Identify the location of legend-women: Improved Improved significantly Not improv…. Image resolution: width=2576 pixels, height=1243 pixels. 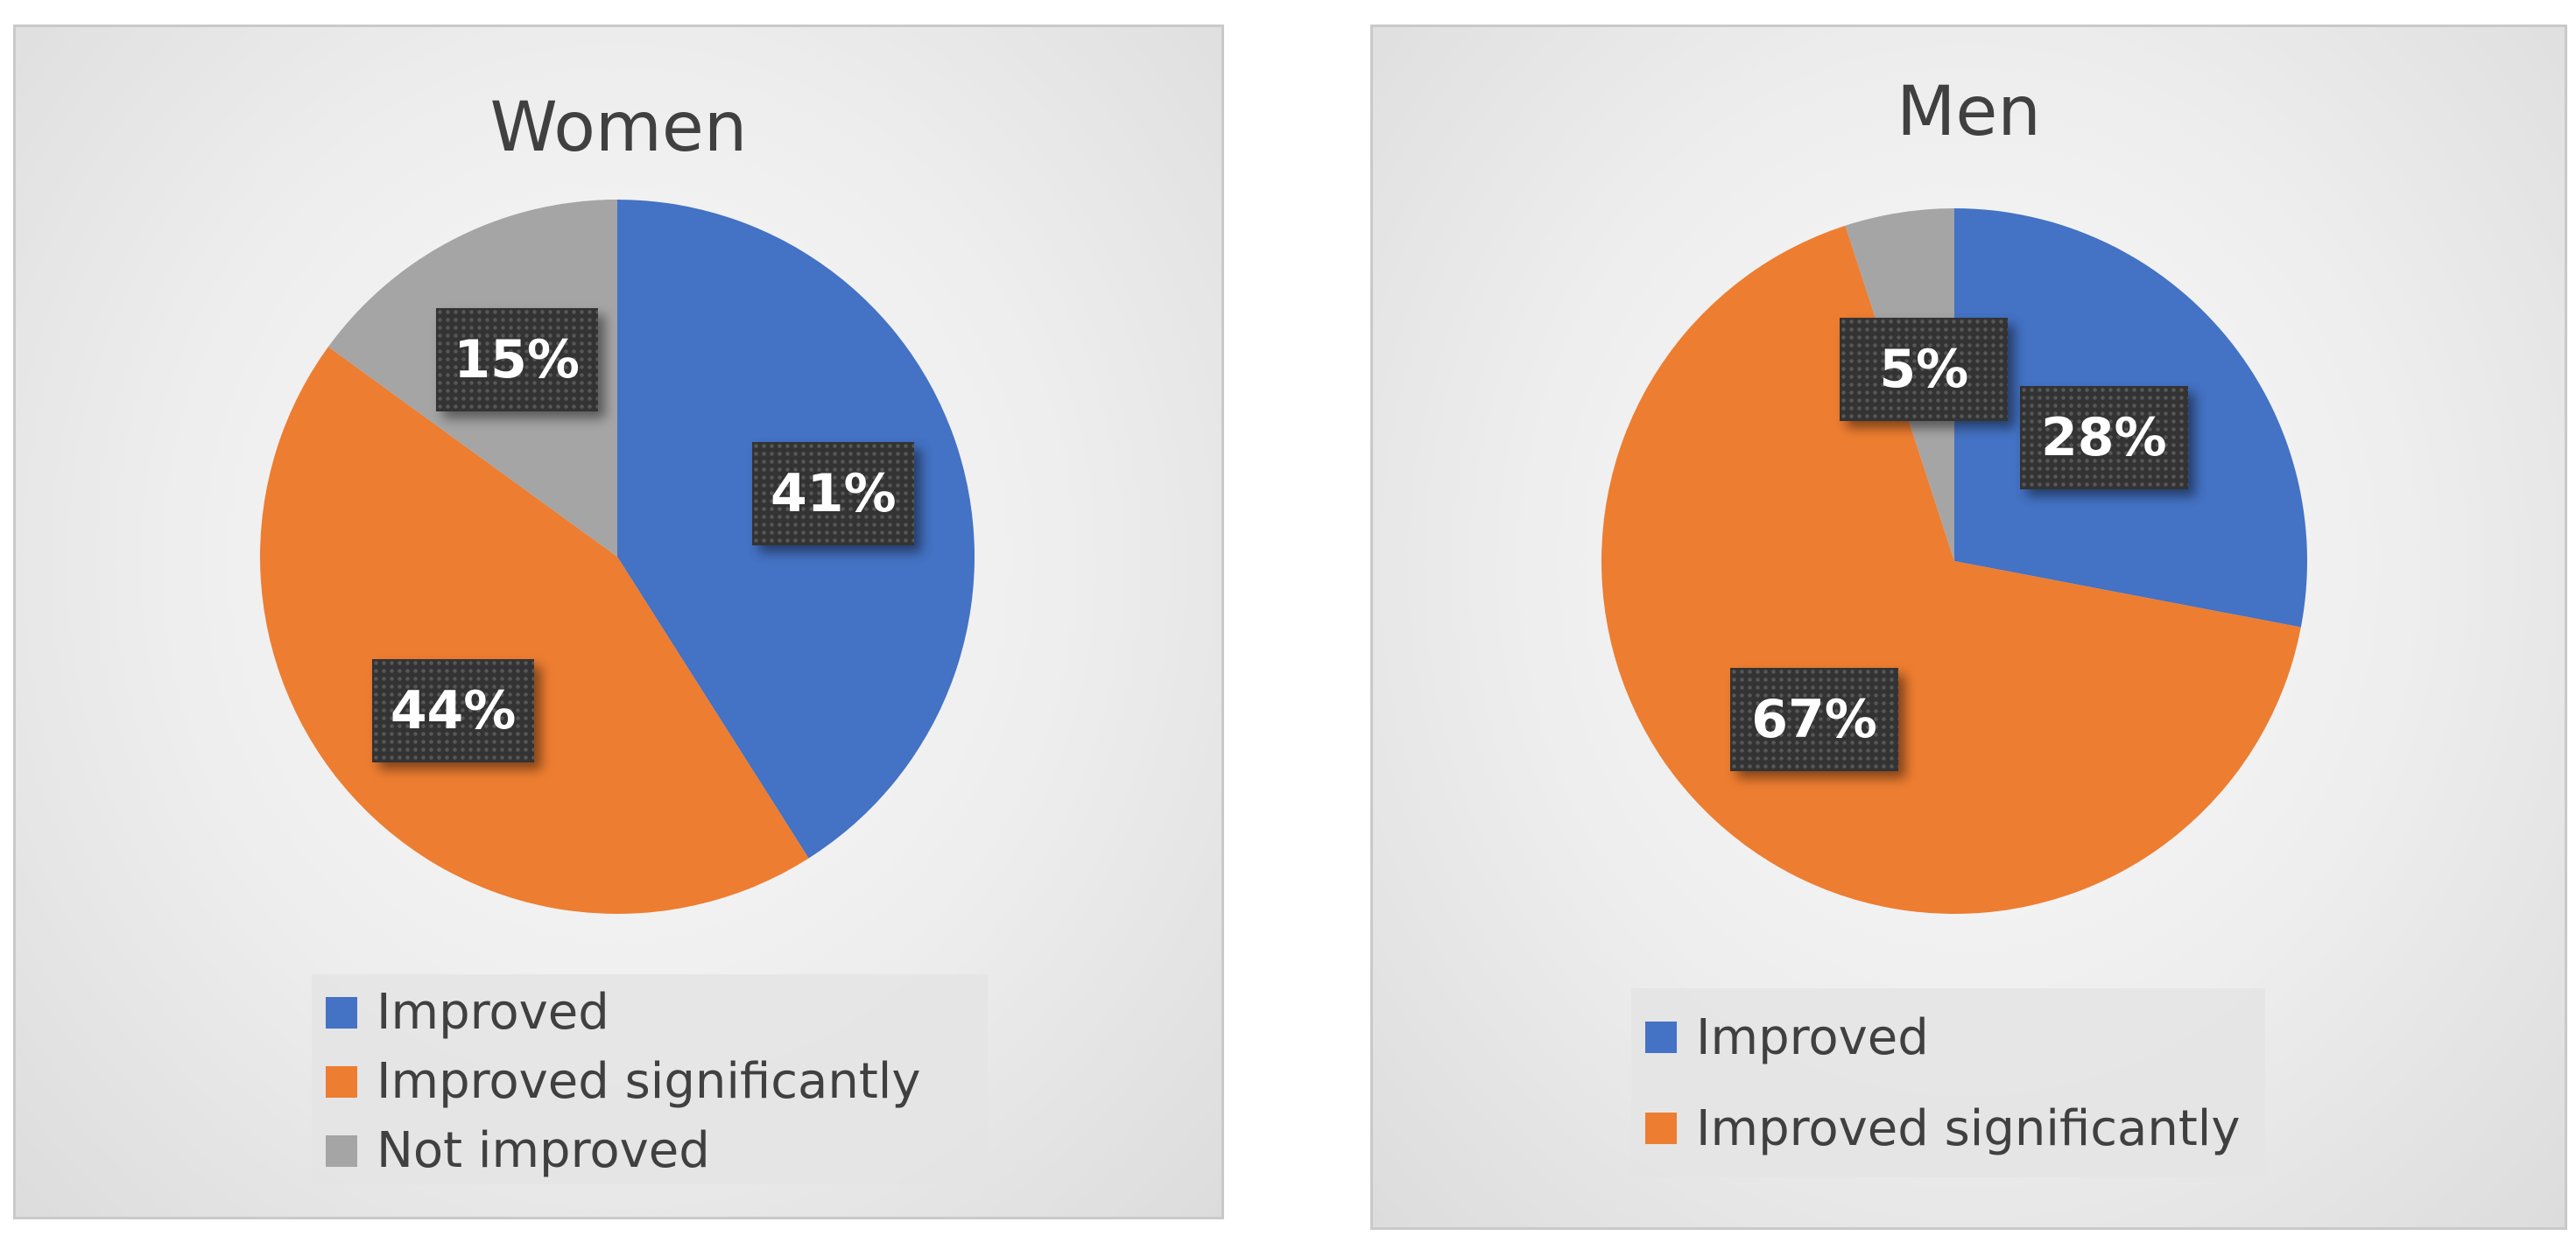
(650, 1079).